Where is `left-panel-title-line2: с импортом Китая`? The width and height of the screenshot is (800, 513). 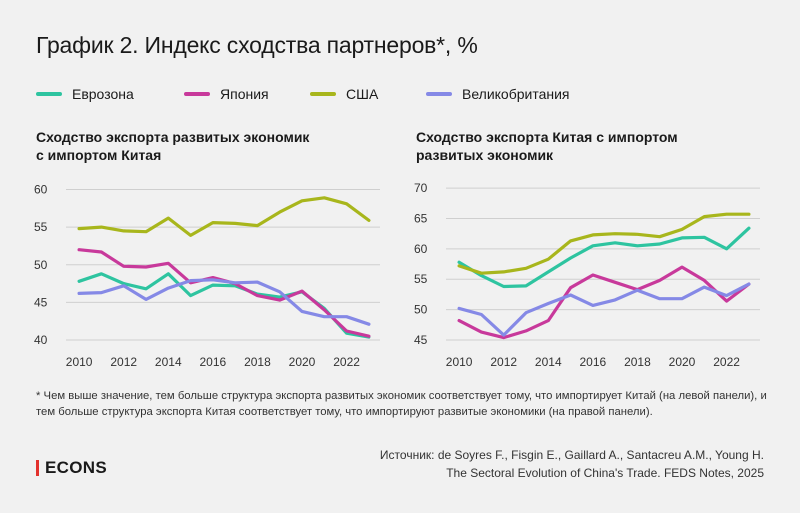 left-panel-title-line2: с импортом Китая is located at coordinates (99, 155).